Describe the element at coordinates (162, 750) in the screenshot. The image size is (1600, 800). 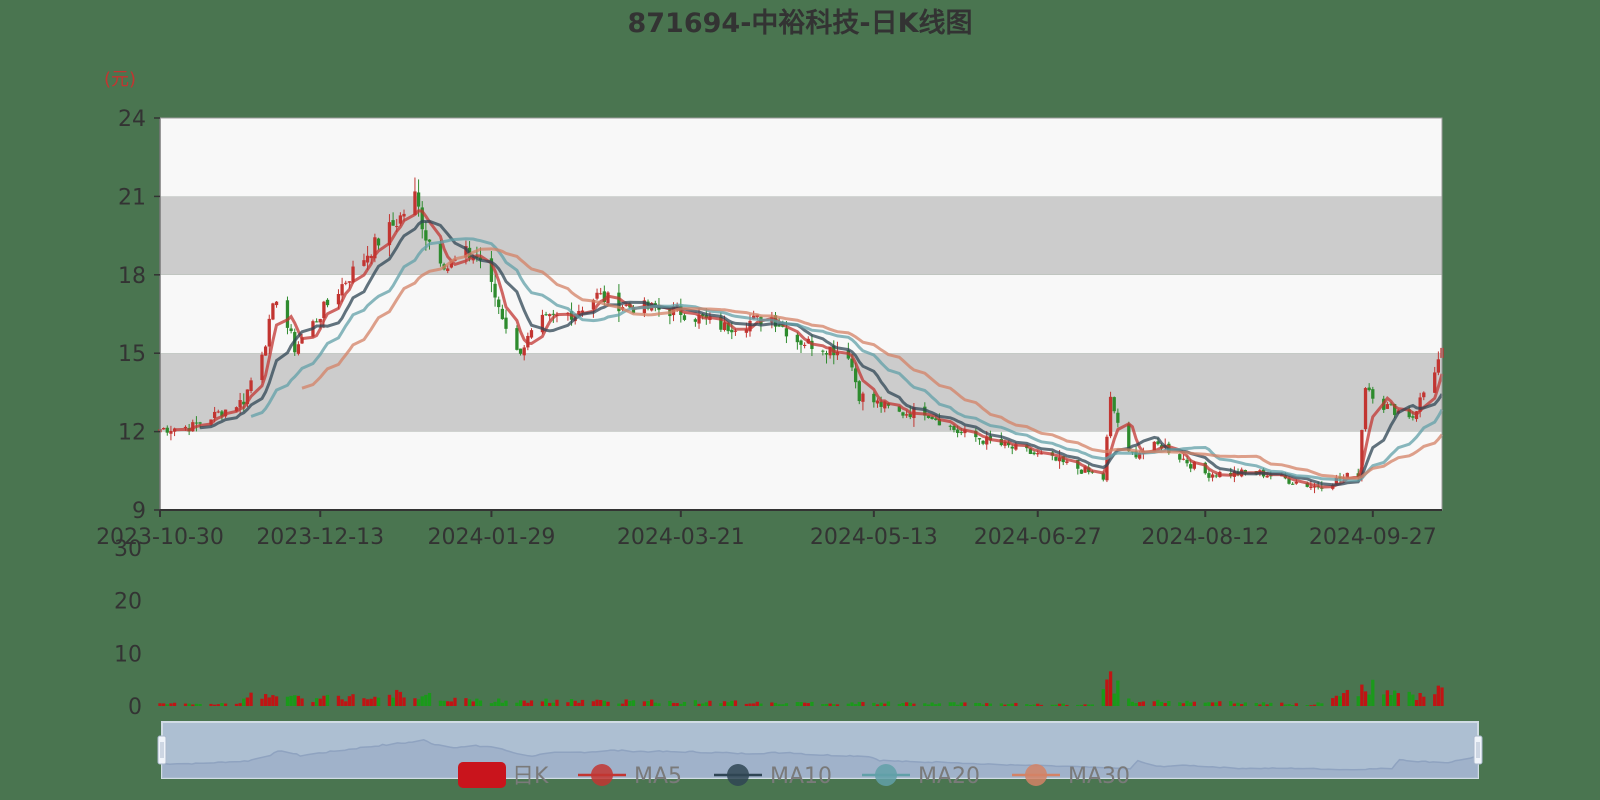
I see `slider-handle-left` at that location.